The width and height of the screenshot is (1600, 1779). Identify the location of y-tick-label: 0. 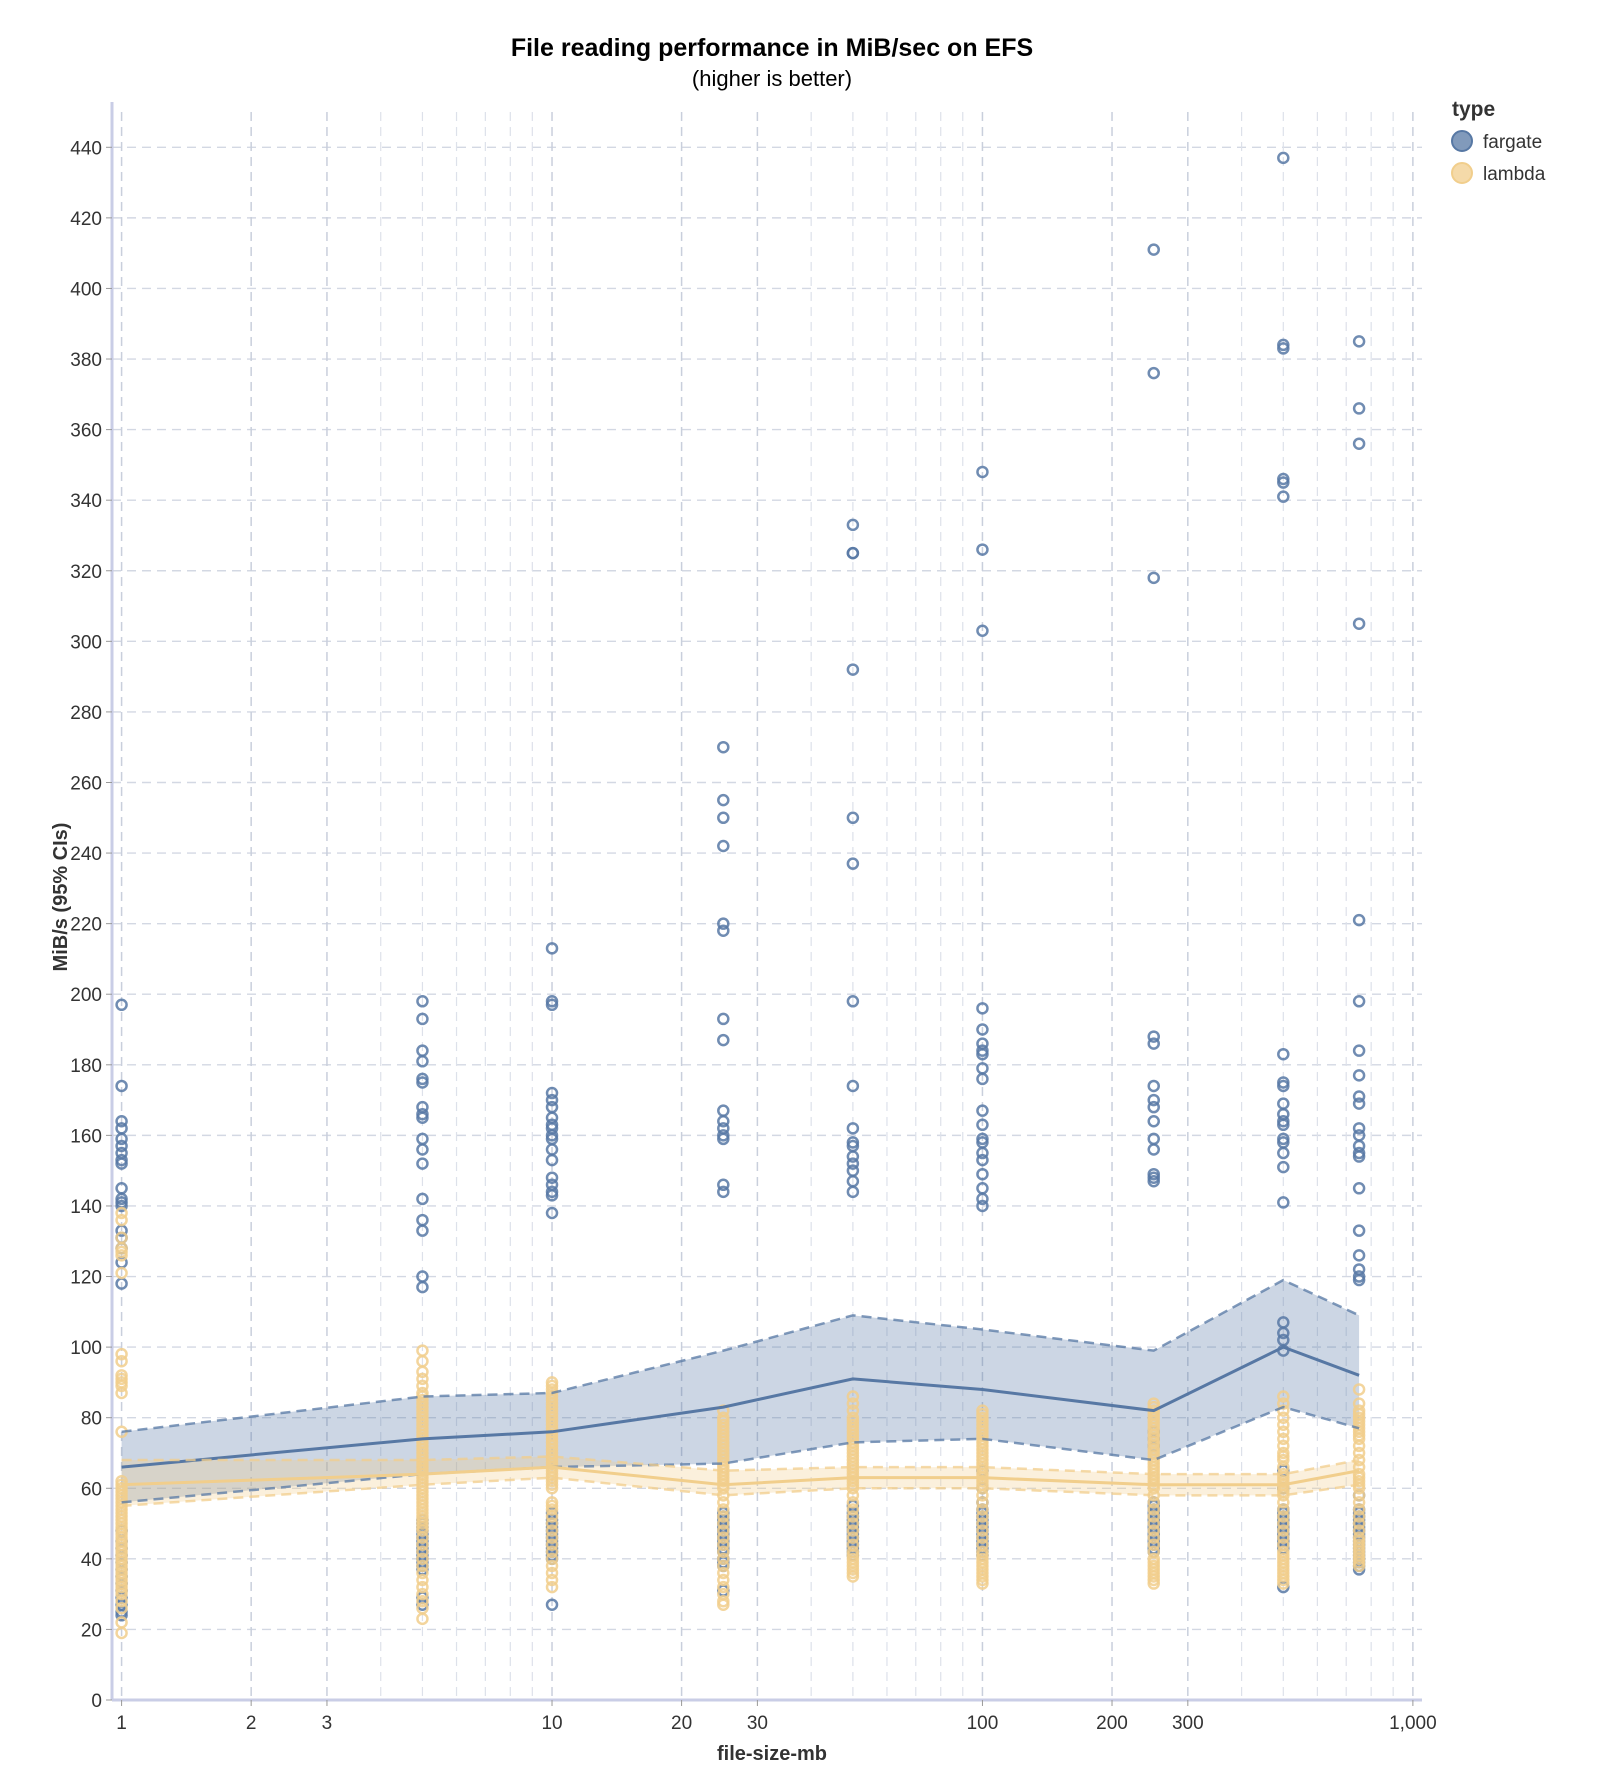
(96, 1701).